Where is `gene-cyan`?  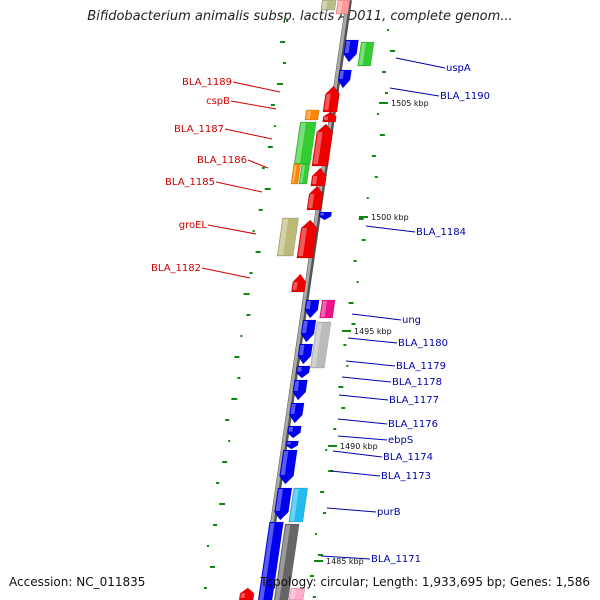 gene-cyan is located at coordinates (298, 505).